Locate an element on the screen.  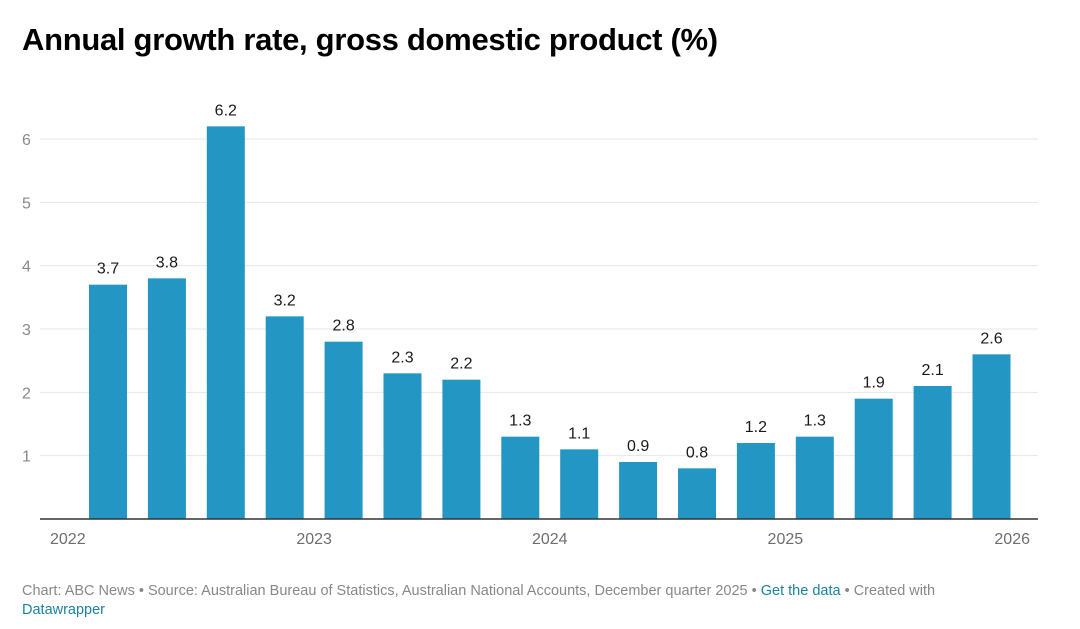
x-tick-label: 2023 is located at coordinates (314, 539).